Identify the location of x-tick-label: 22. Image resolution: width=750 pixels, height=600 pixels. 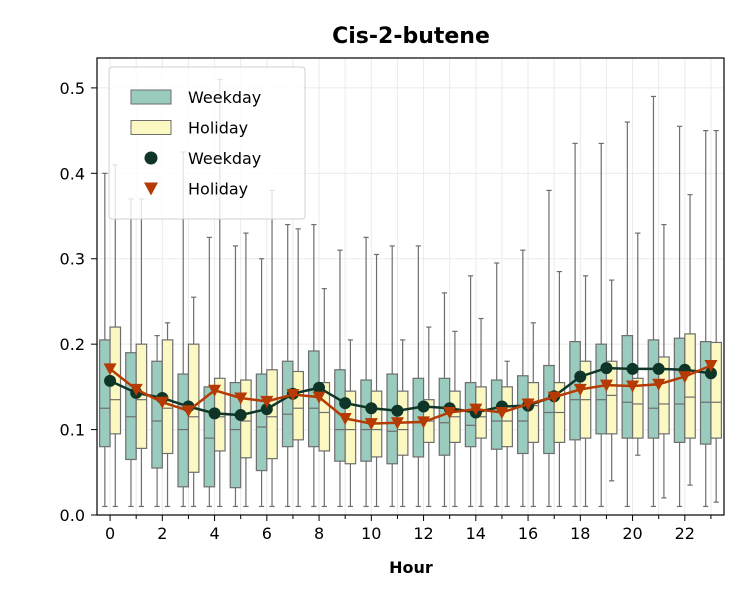
(685, 533).